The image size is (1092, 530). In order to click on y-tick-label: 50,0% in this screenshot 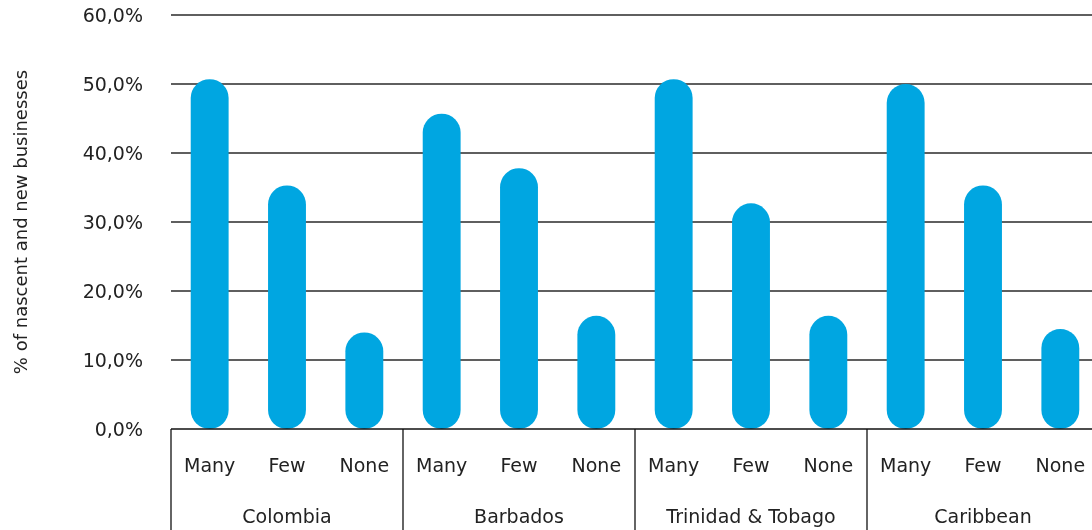, I will do `click(112, 83)`.